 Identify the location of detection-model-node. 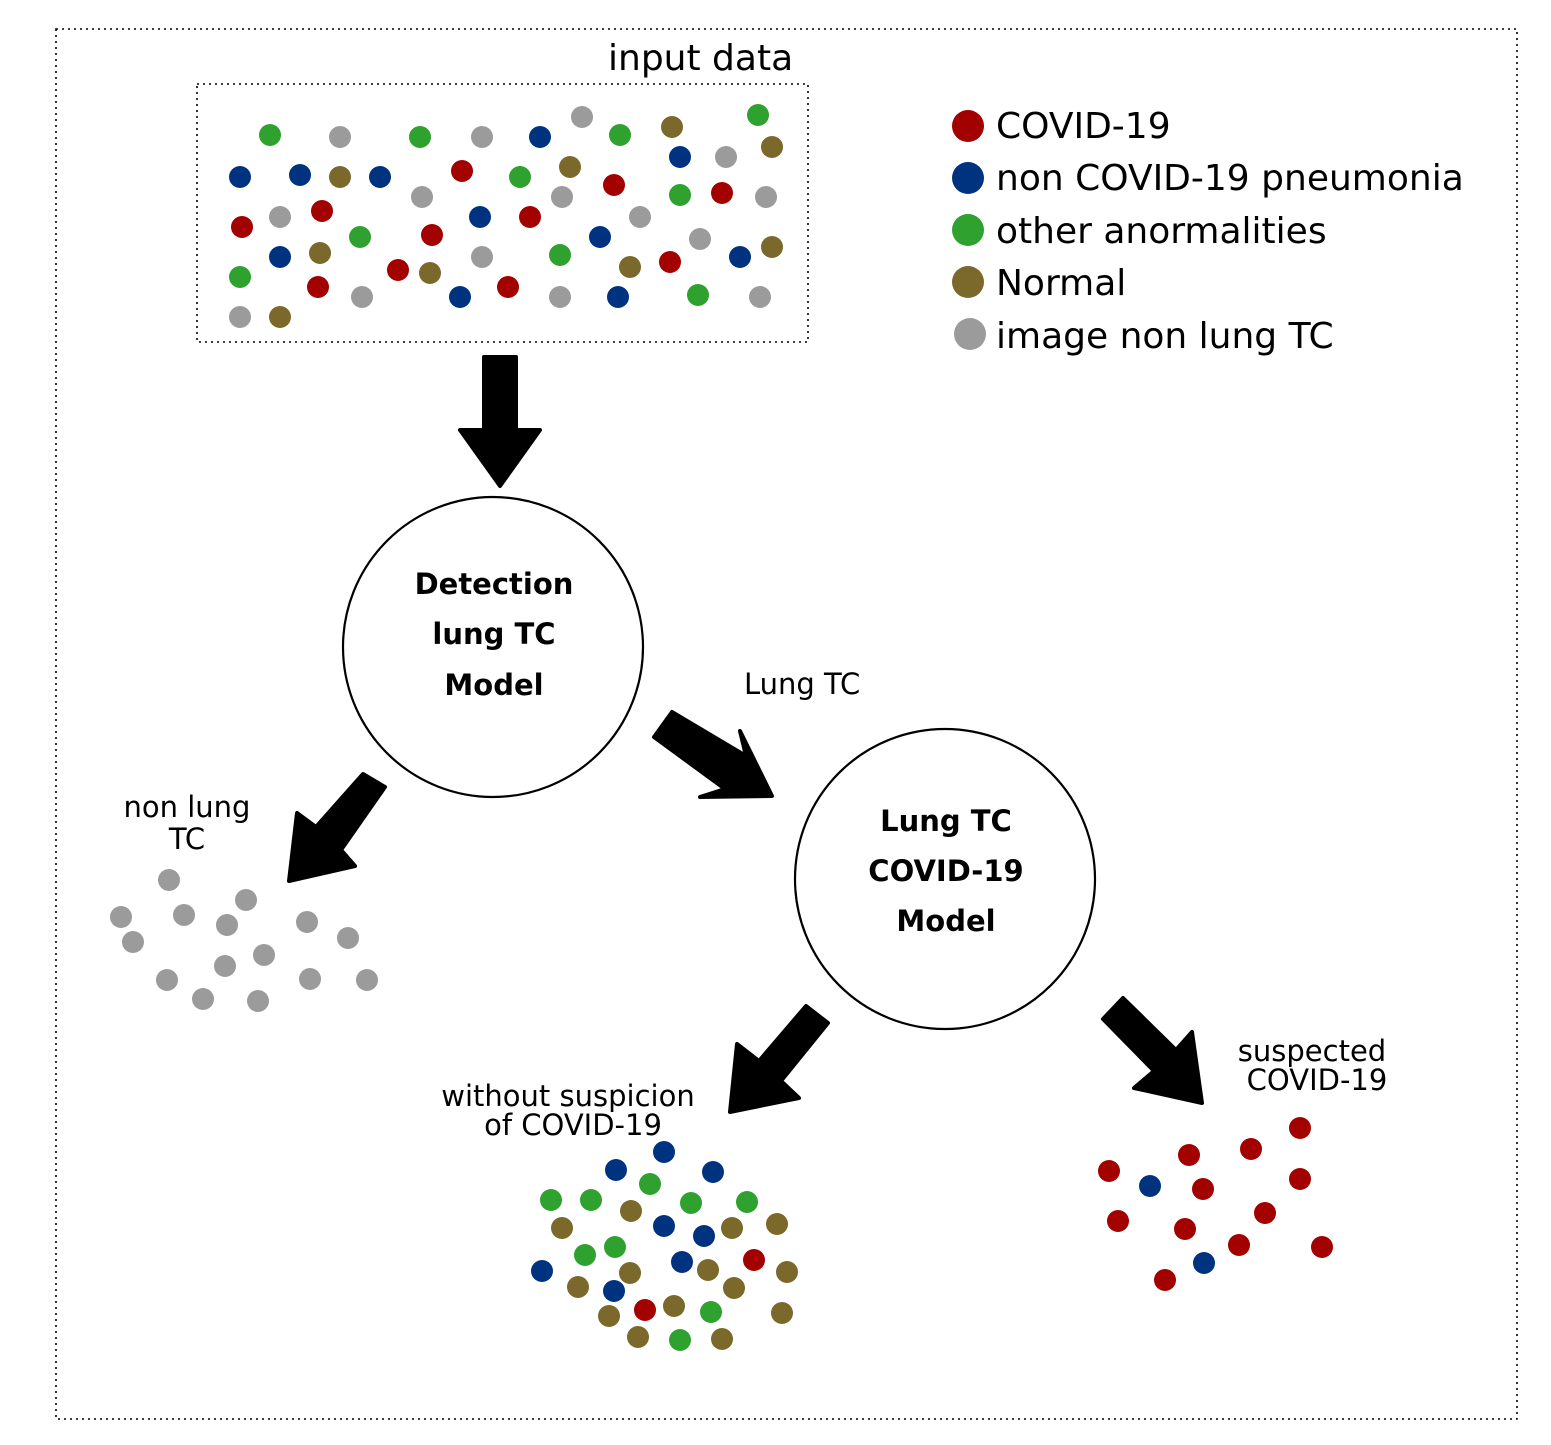
(493, 647).